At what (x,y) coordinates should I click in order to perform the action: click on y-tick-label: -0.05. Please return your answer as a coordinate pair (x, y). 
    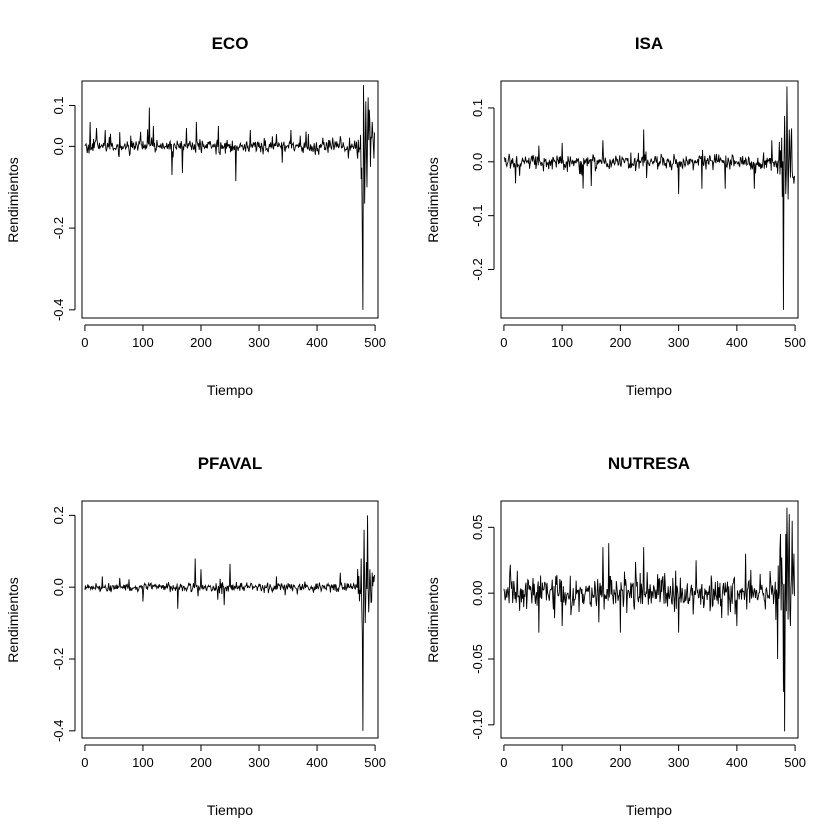
    Looking at the image, I should click on (477, 659).